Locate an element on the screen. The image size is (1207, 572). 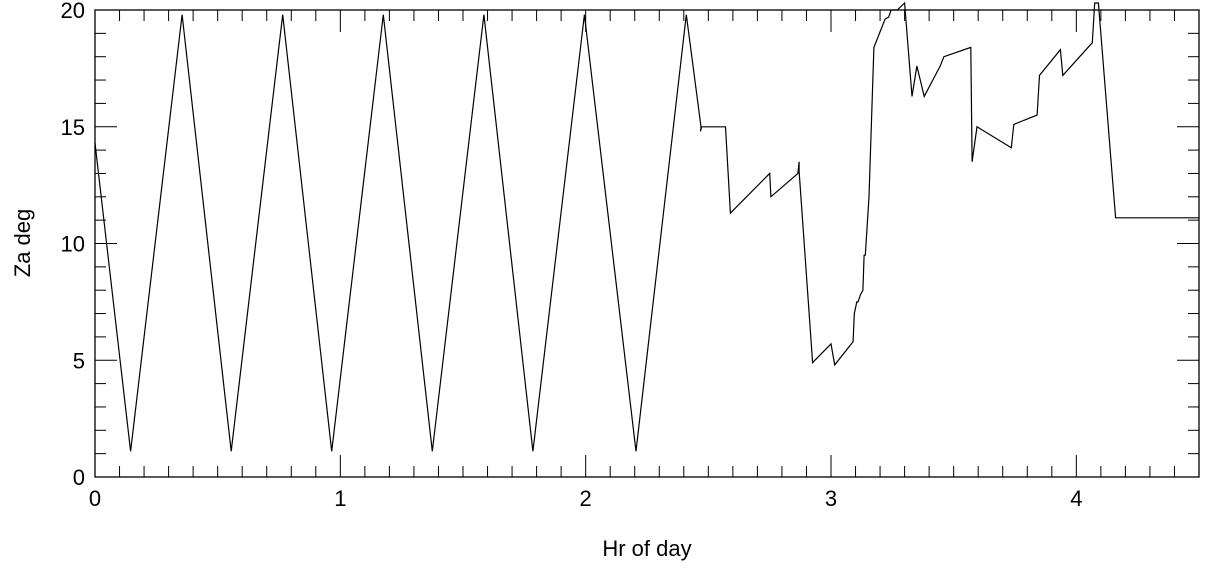
x-tick-label: 2 is located at coordinates (586, 498).